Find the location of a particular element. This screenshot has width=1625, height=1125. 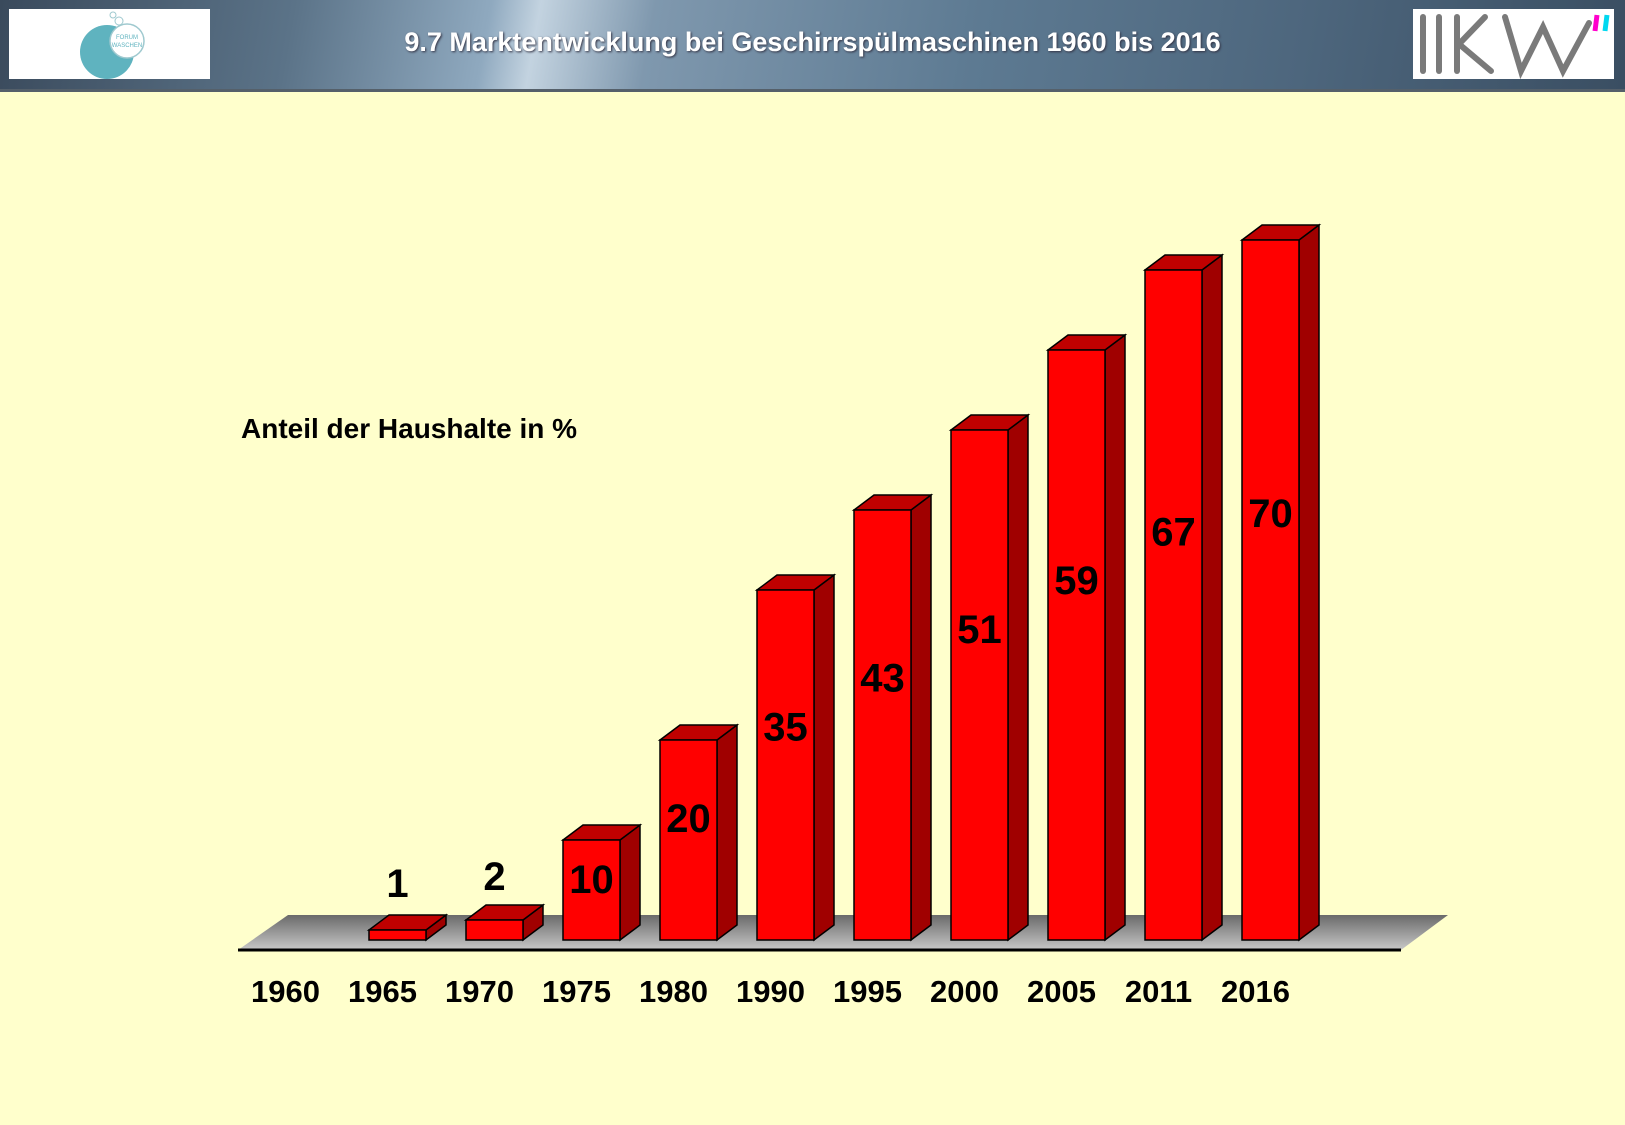

bar-1990: 35 is located at coordinates (795, 757).